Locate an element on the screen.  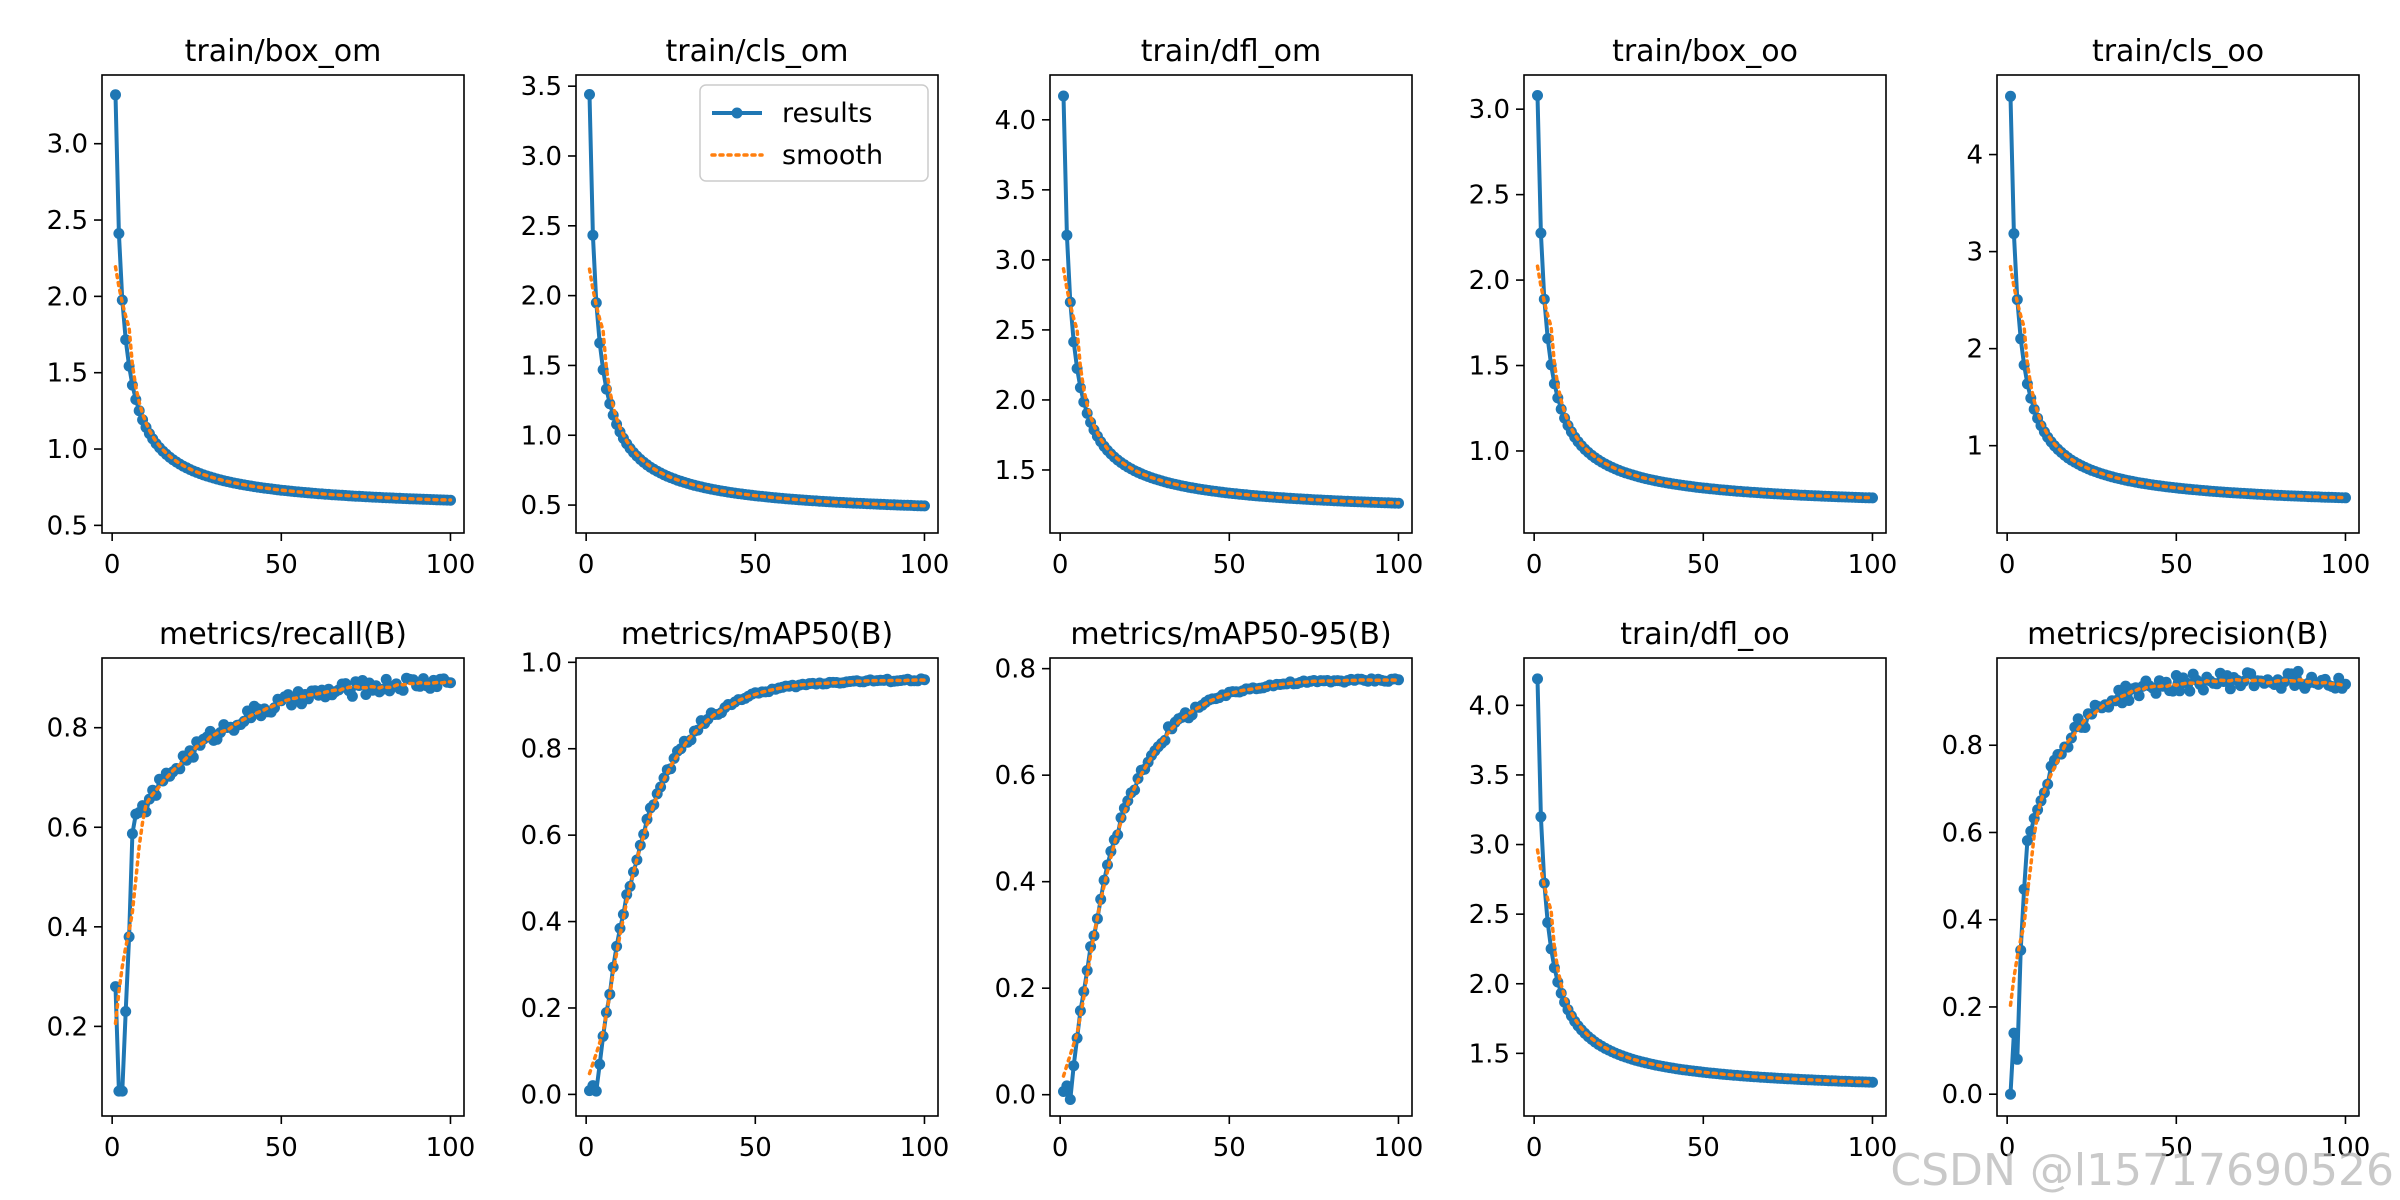
y-tick-label: 0.8 is located at coordinates (541, 750).